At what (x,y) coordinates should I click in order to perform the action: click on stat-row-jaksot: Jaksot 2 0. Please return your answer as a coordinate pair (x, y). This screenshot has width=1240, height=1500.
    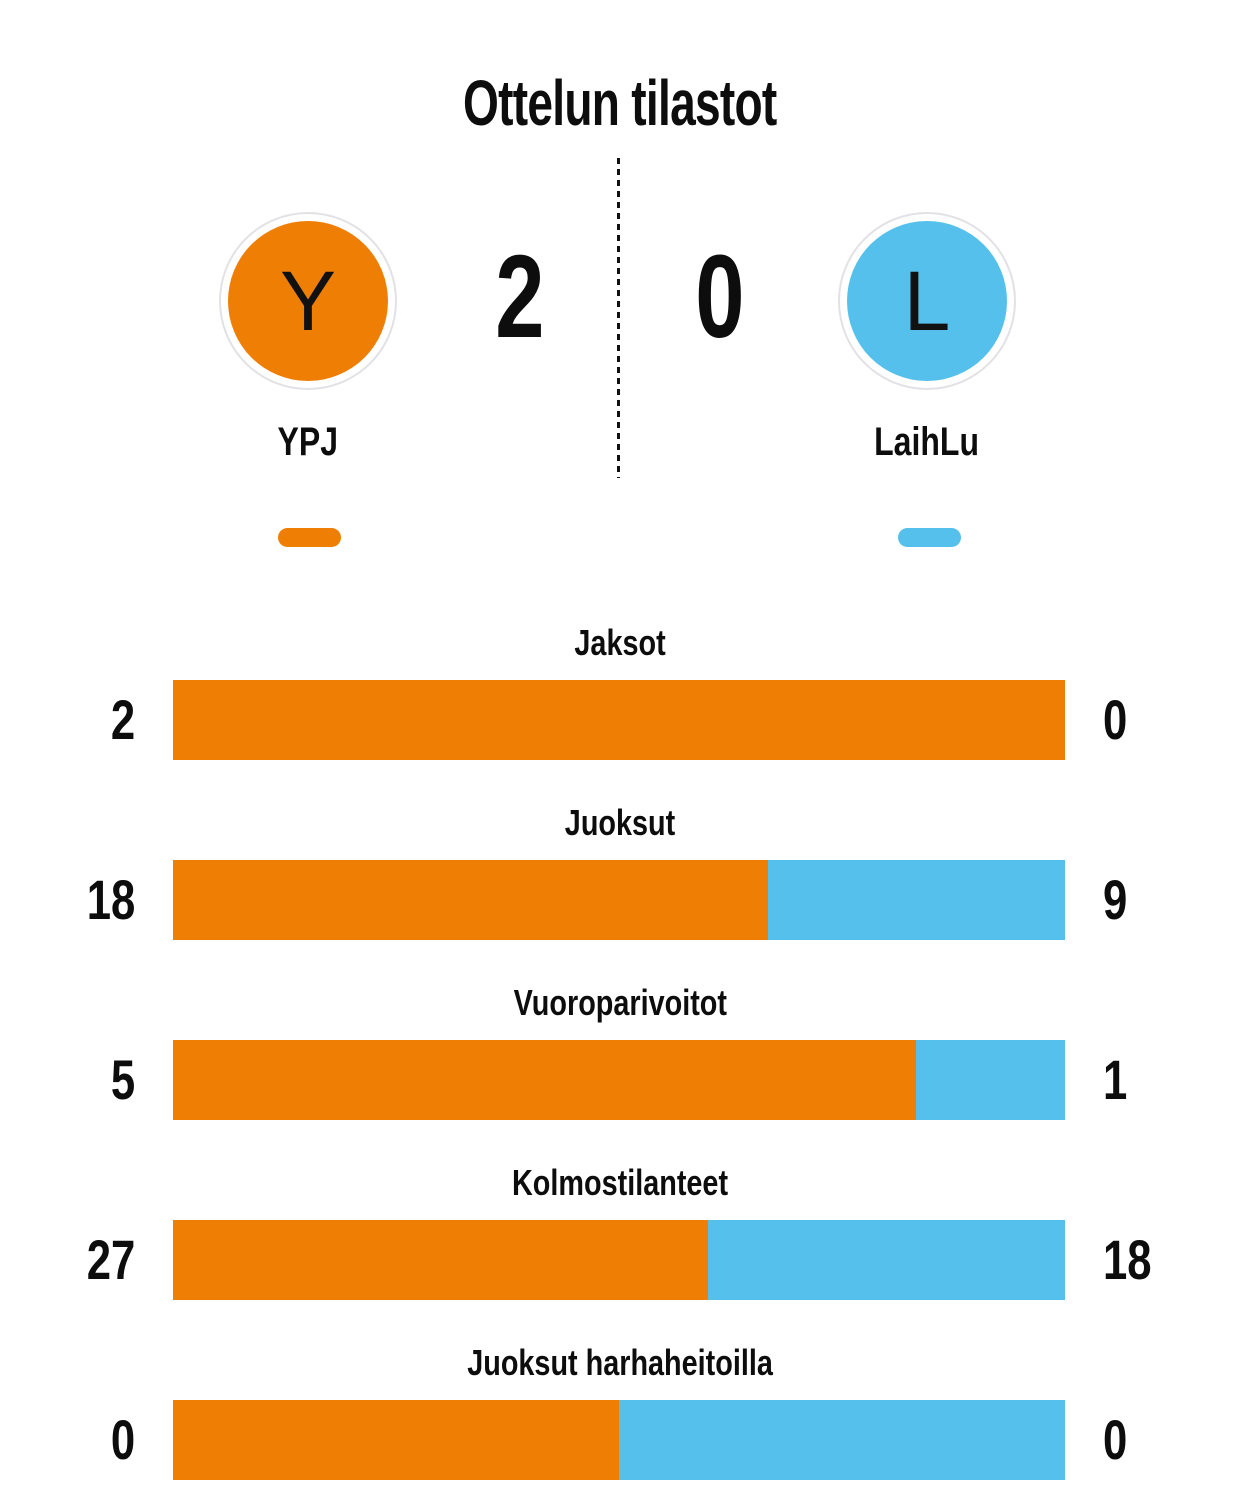
    Looking at the image, I should click on (620, 690).